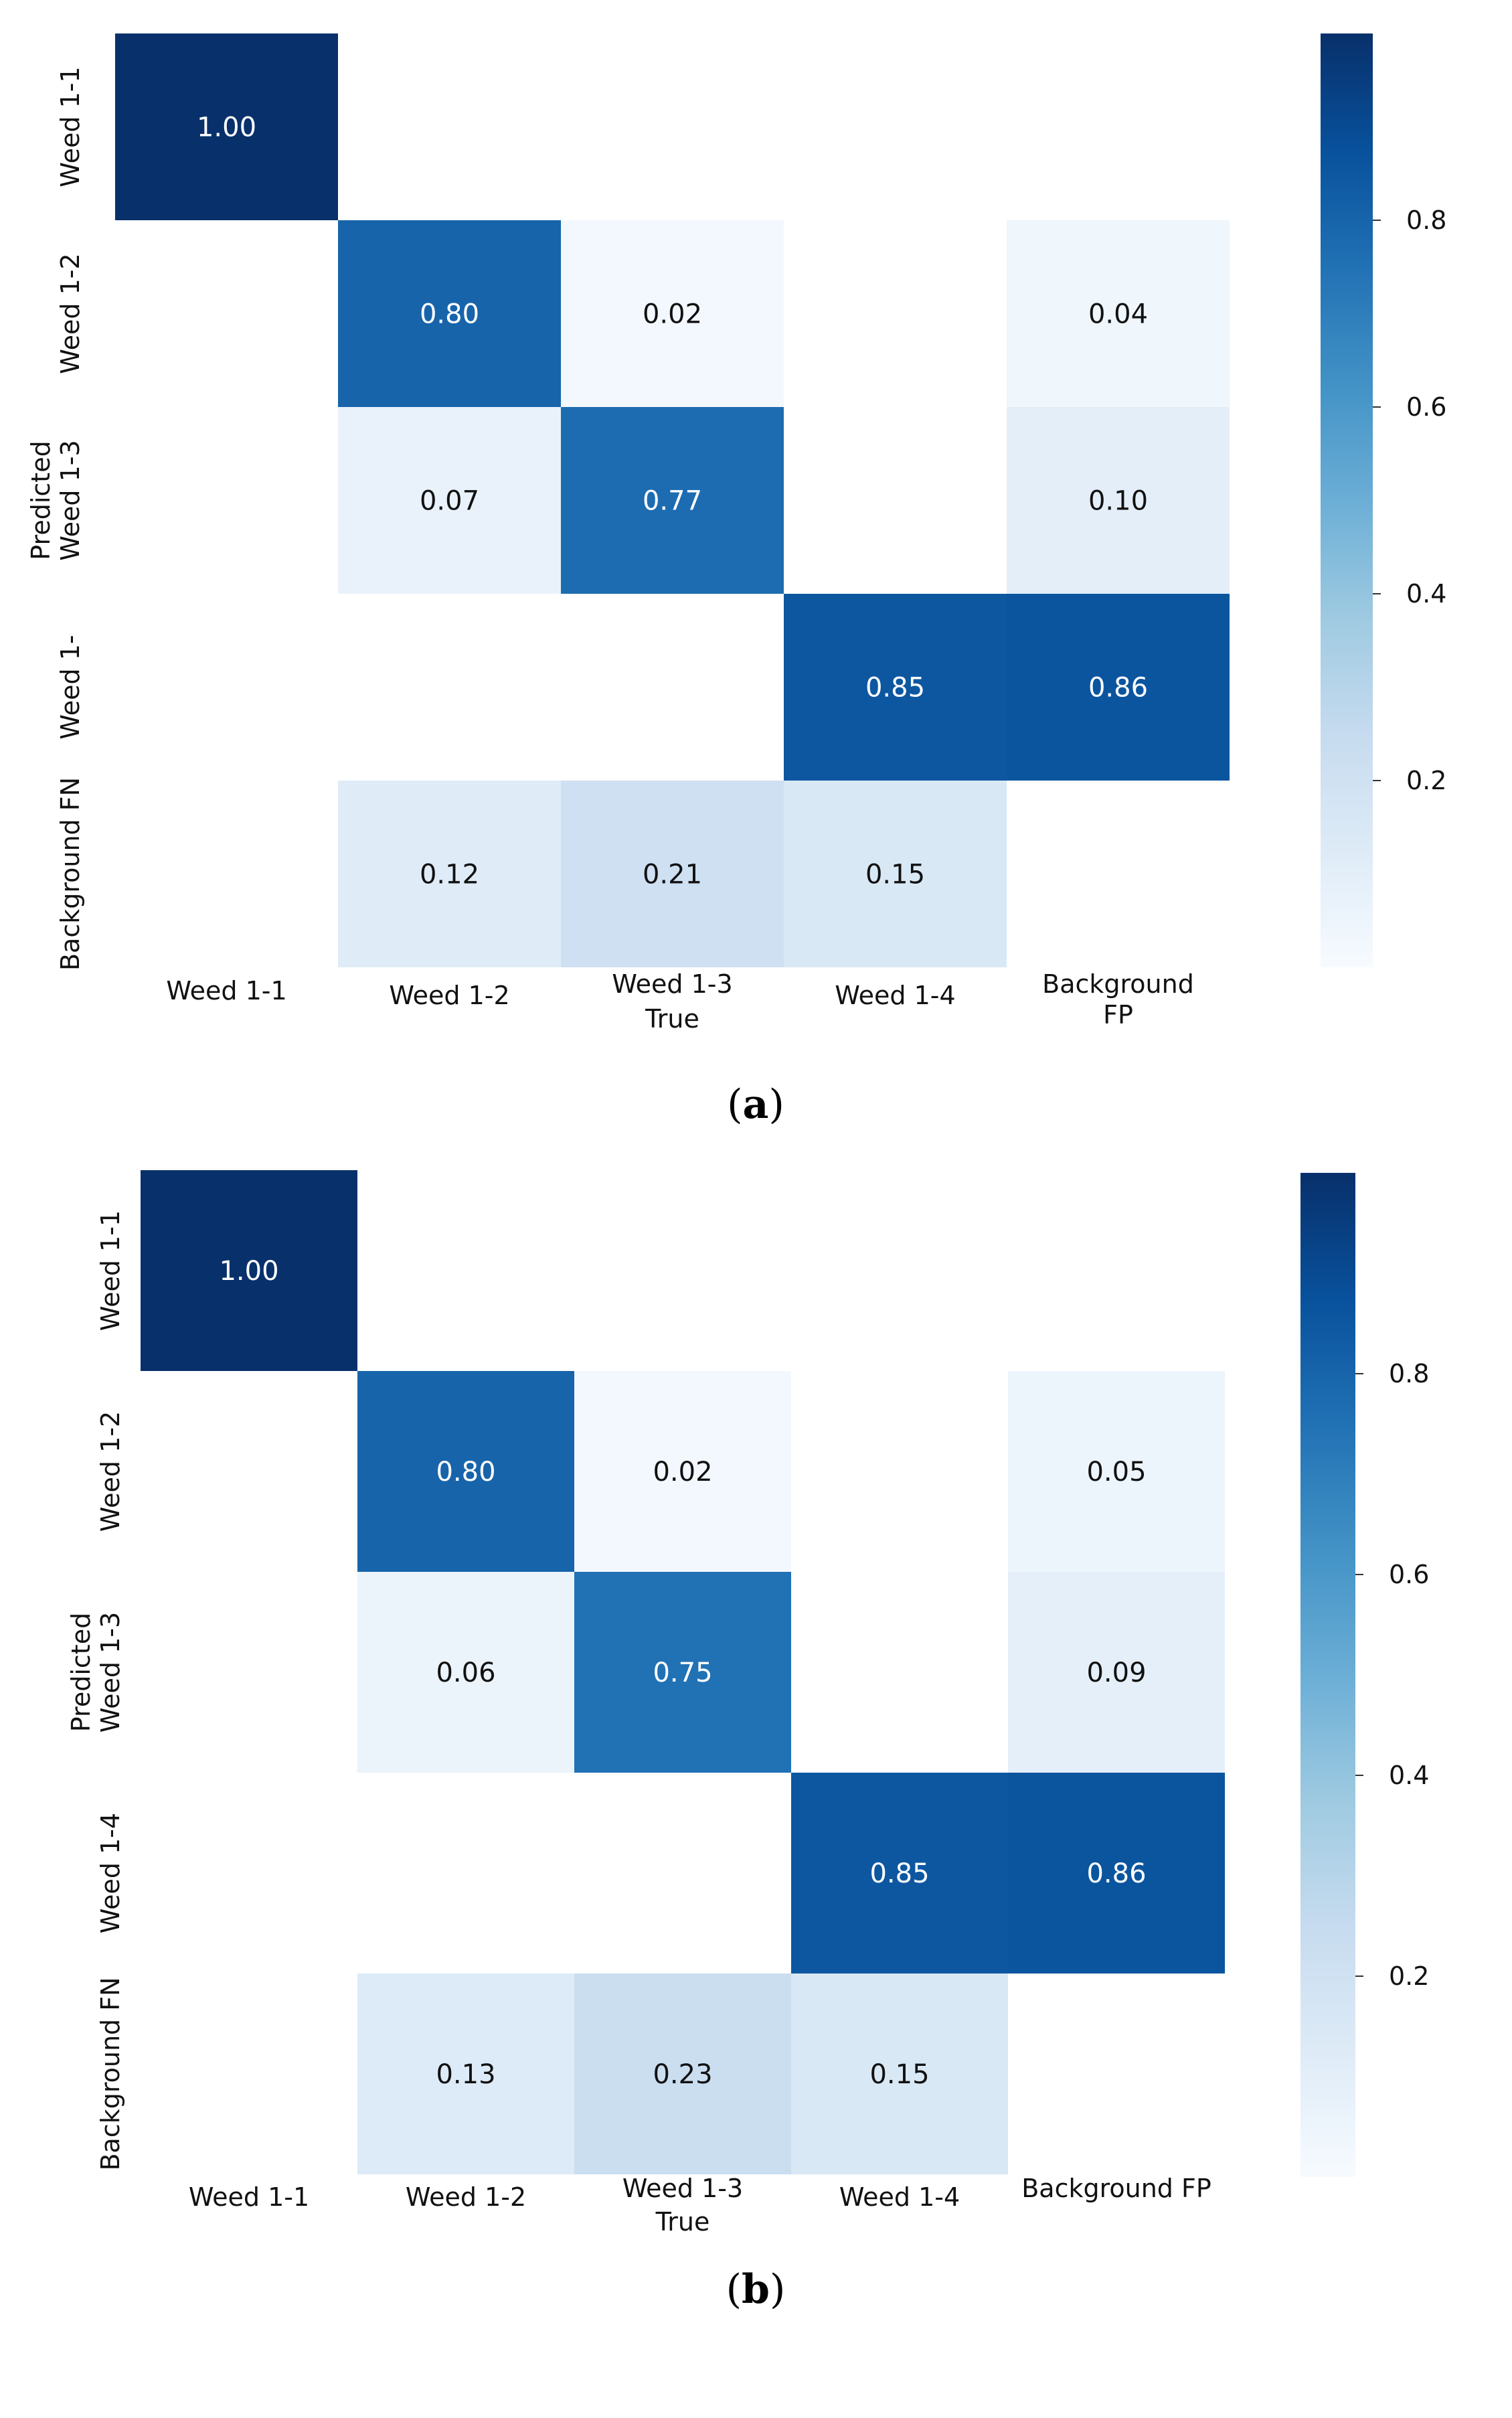 The height and width of the screenshot is (2418, 1512). I want to click on cell-value-label: 0.06, so click(465, 1673).